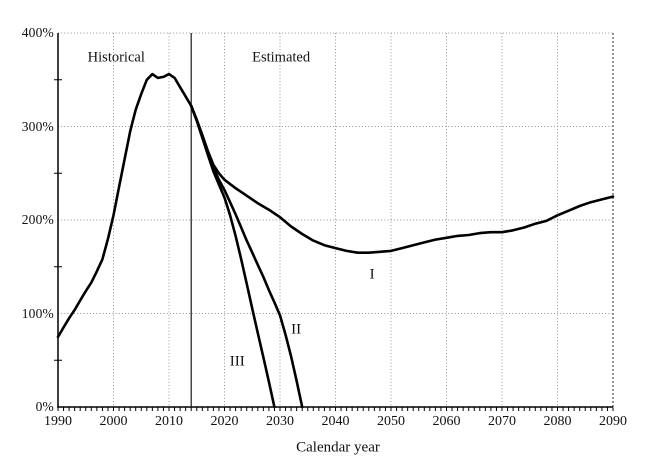 The image size is (648, 468). I want to click on x-tick-label: 2030, so click(280, 421).